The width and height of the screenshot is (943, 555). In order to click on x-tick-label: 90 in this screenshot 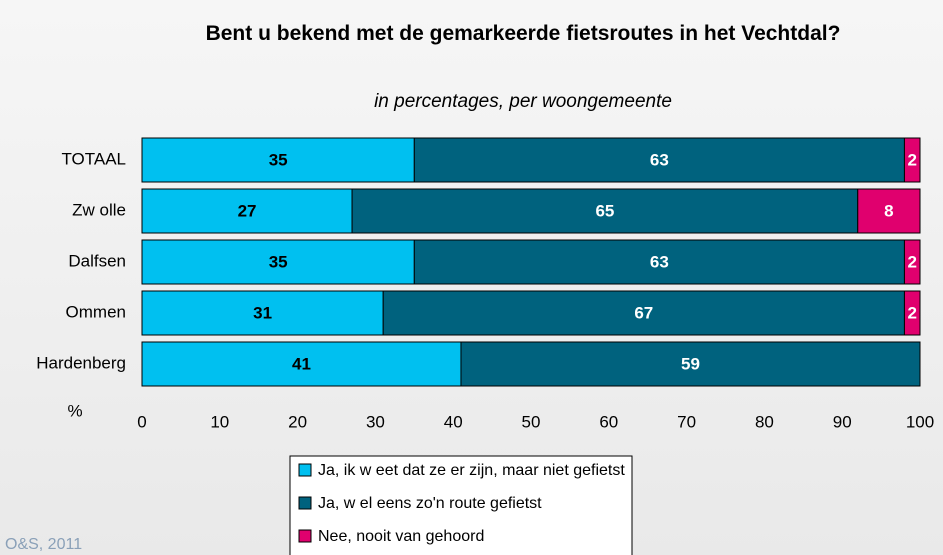, I will do `click(842, 421)`.